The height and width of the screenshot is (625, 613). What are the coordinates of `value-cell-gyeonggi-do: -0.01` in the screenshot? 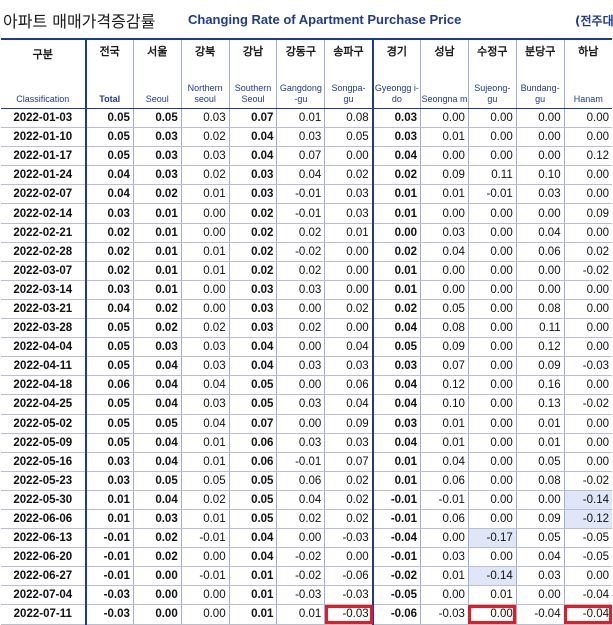 It's located at (396, 500).